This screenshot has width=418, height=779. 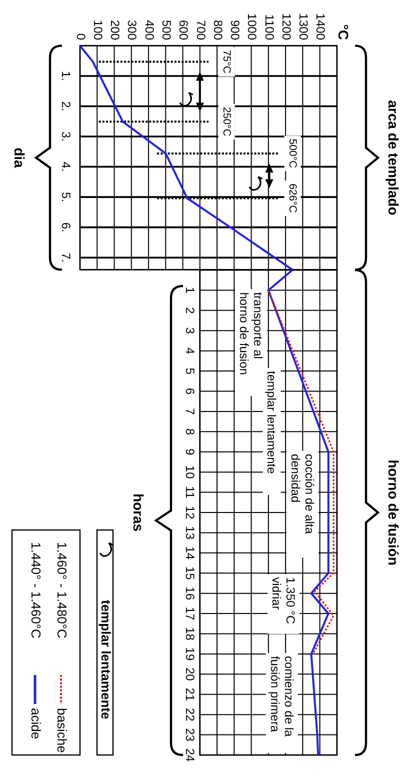 What do you see at coordinates (217, 30) in the screenshot?
I see `x-tick-label: 800` at bounding box center [217, 30].